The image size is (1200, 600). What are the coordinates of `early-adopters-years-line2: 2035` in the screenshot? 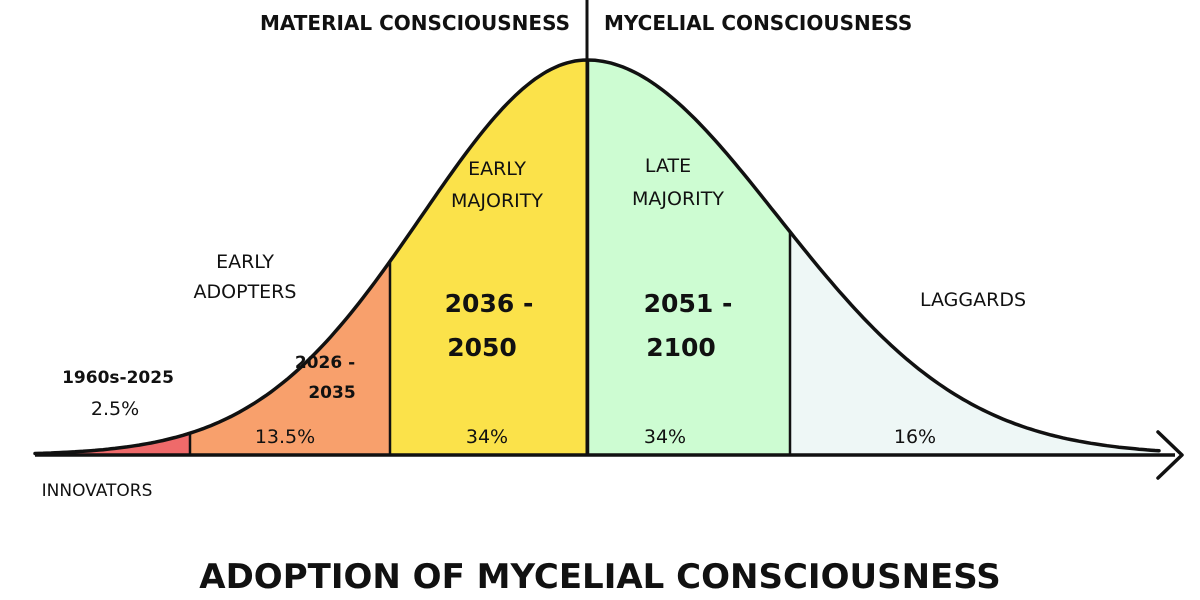 It's located at (331, 393).